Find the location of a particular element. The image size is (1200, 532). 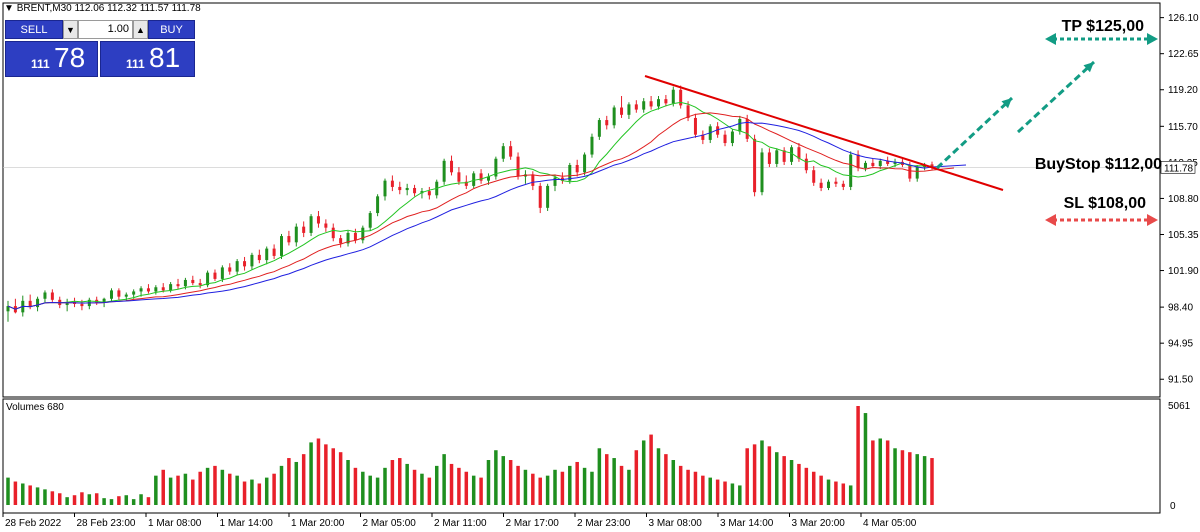

buy-button: BUY is located at coordinates (171, 29).